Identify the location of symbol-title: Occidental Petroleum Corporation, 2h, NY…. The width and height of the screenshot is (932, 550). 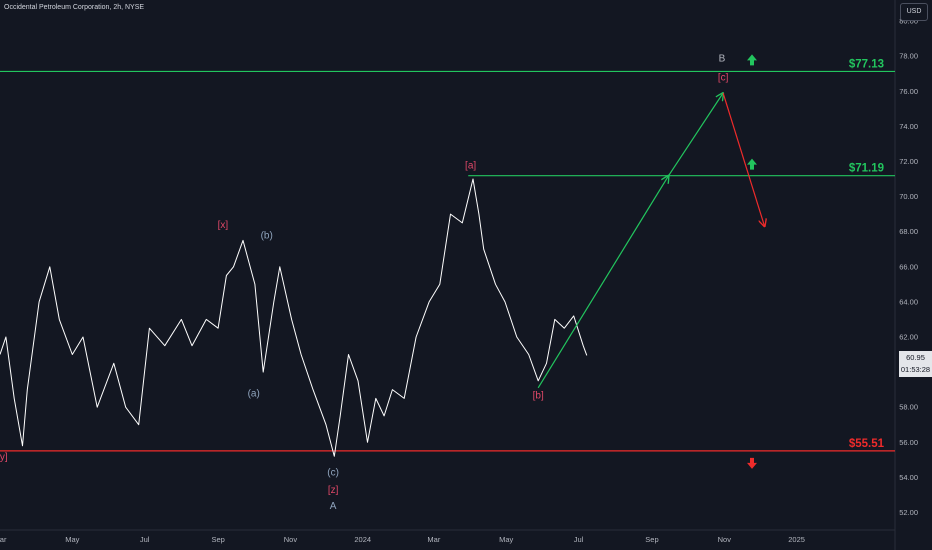
(74, 7).